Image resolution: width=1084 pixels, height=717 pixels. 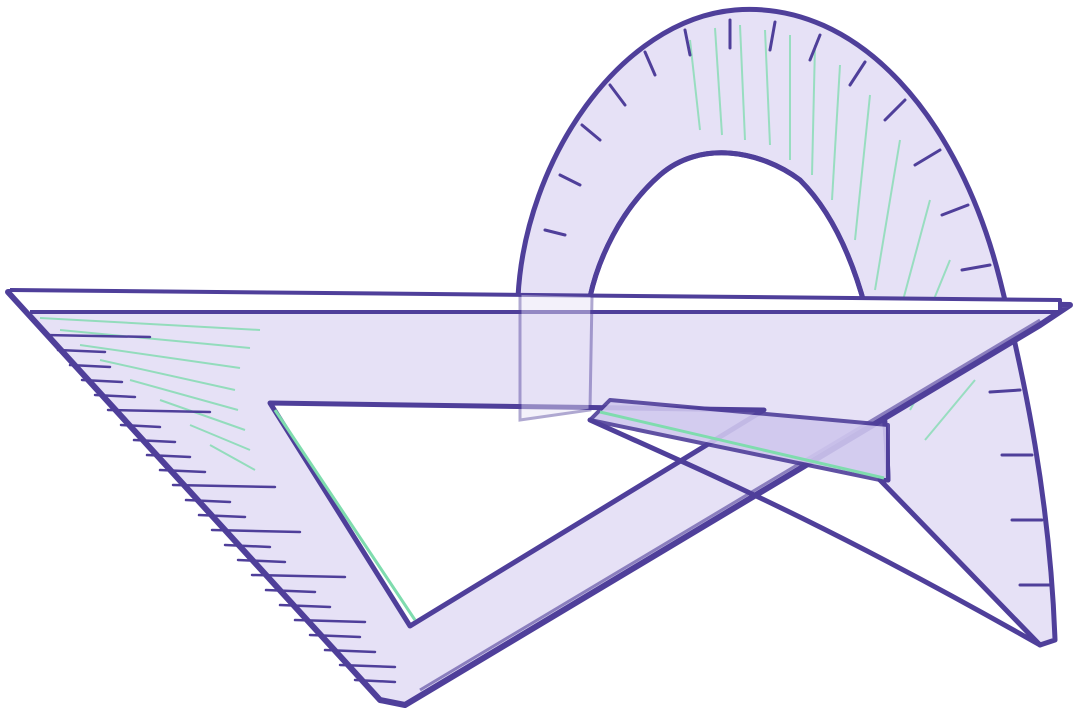 I want to click on set-square-shading, so click(x=150, y=394).